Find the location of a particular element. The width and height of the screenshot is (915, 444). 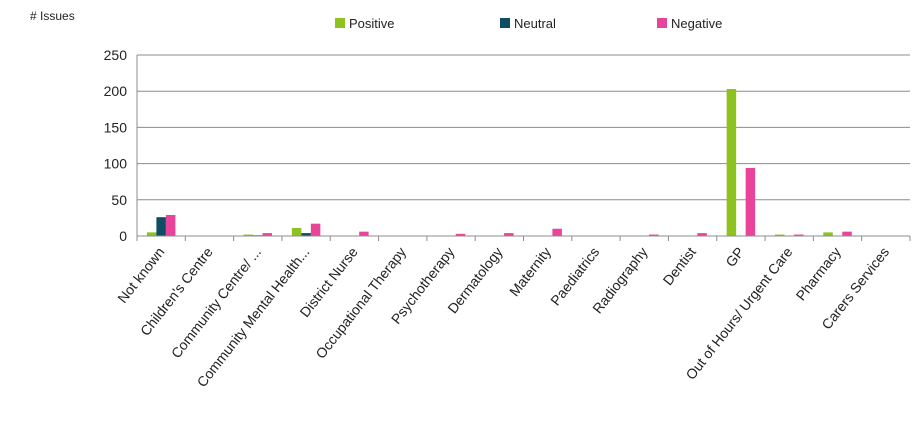

bar-negative-psychotherapy is located at coordinates (460, 234).